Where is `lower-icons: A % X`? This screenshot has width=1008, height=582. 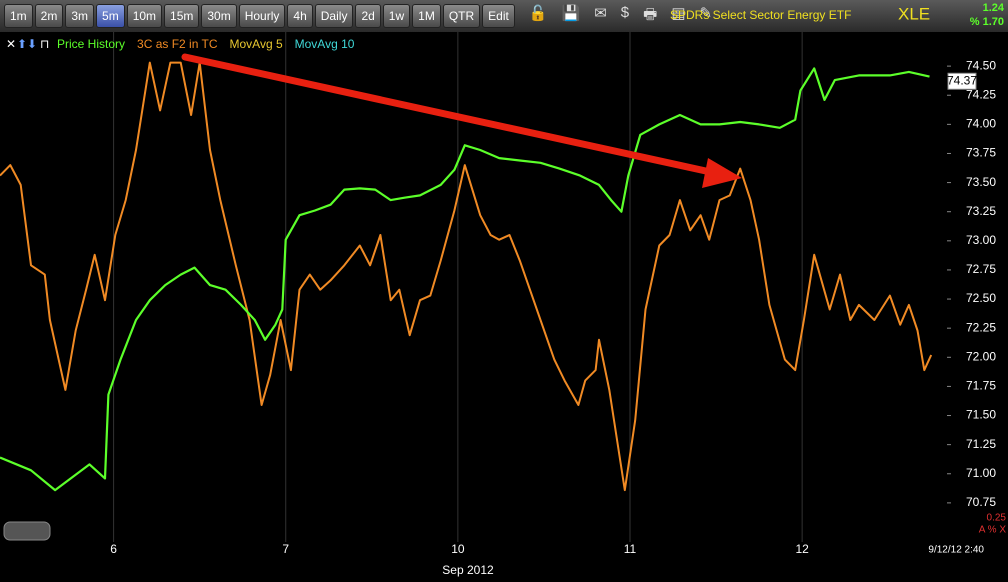 lower-icons: A % X is located at coordinates (993, 530).